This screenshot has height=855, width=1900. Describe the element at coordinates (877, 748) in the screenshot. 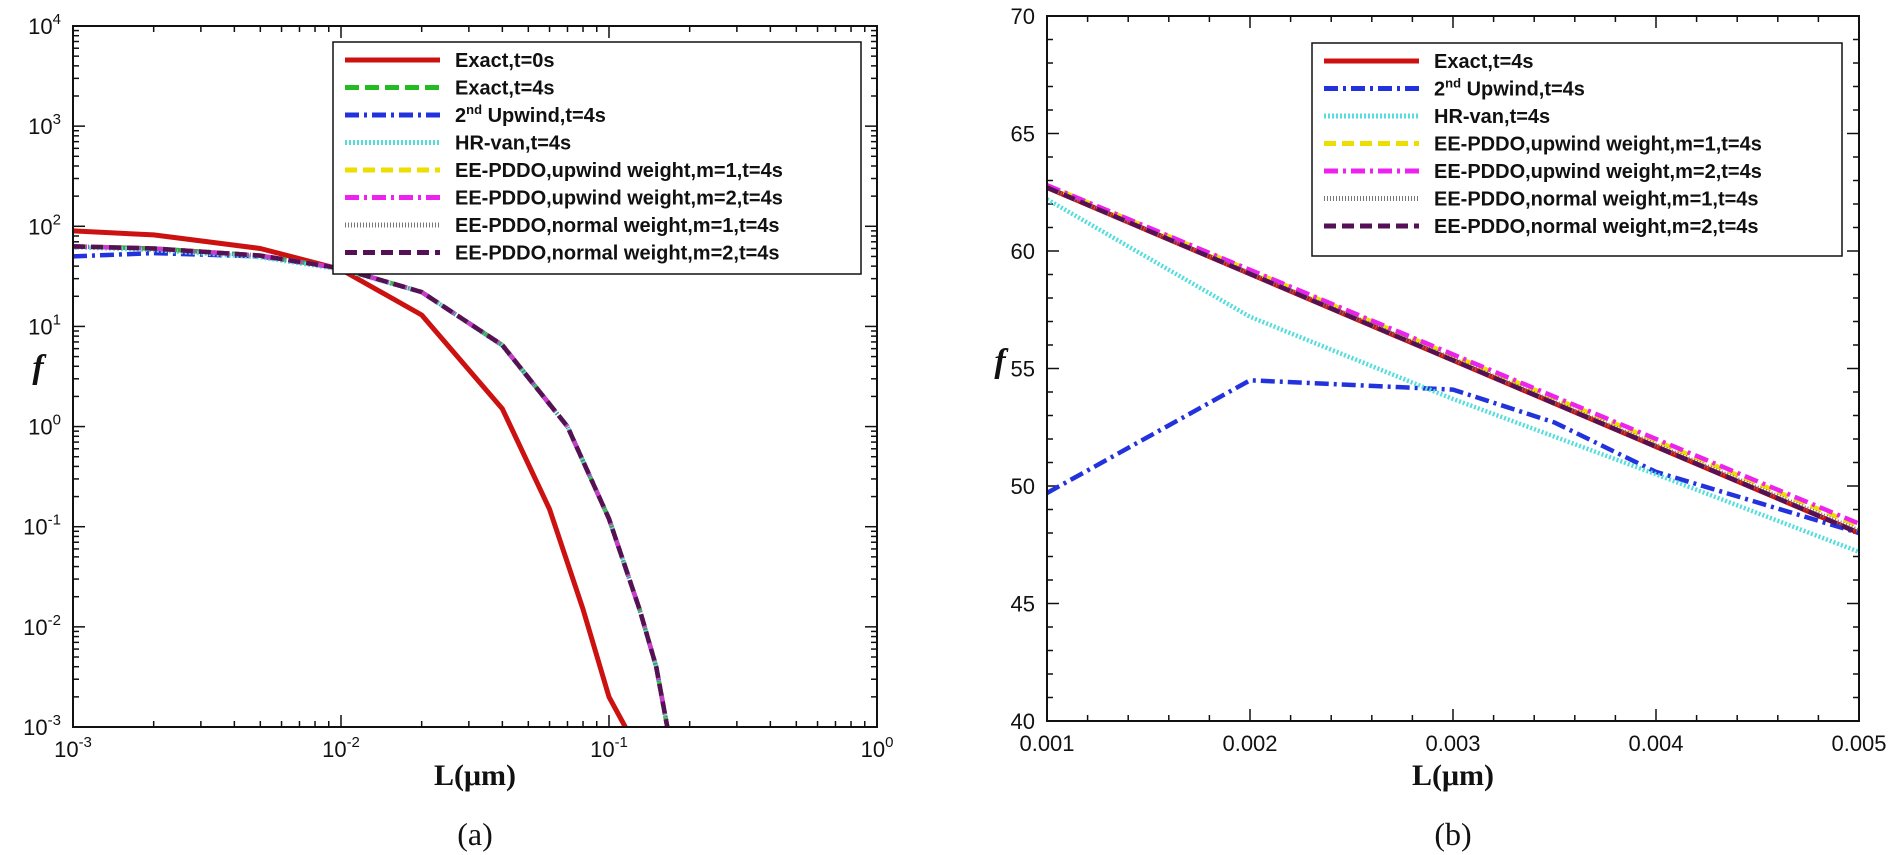

I see `x-tick-label: 10⁰` at that location.